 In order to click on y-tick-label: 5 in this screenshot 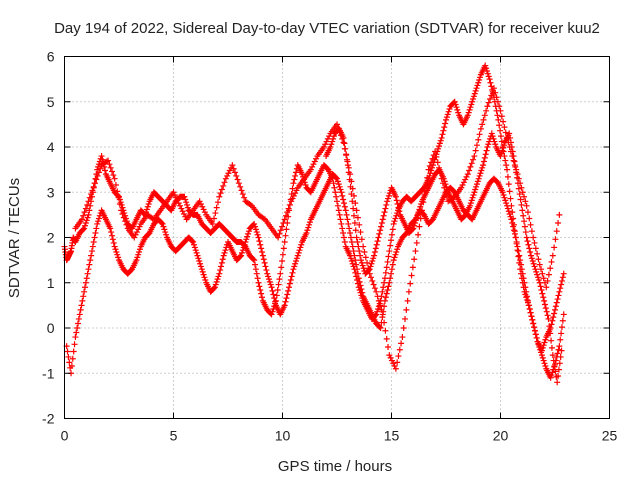, I will do `click(51, 102)`.